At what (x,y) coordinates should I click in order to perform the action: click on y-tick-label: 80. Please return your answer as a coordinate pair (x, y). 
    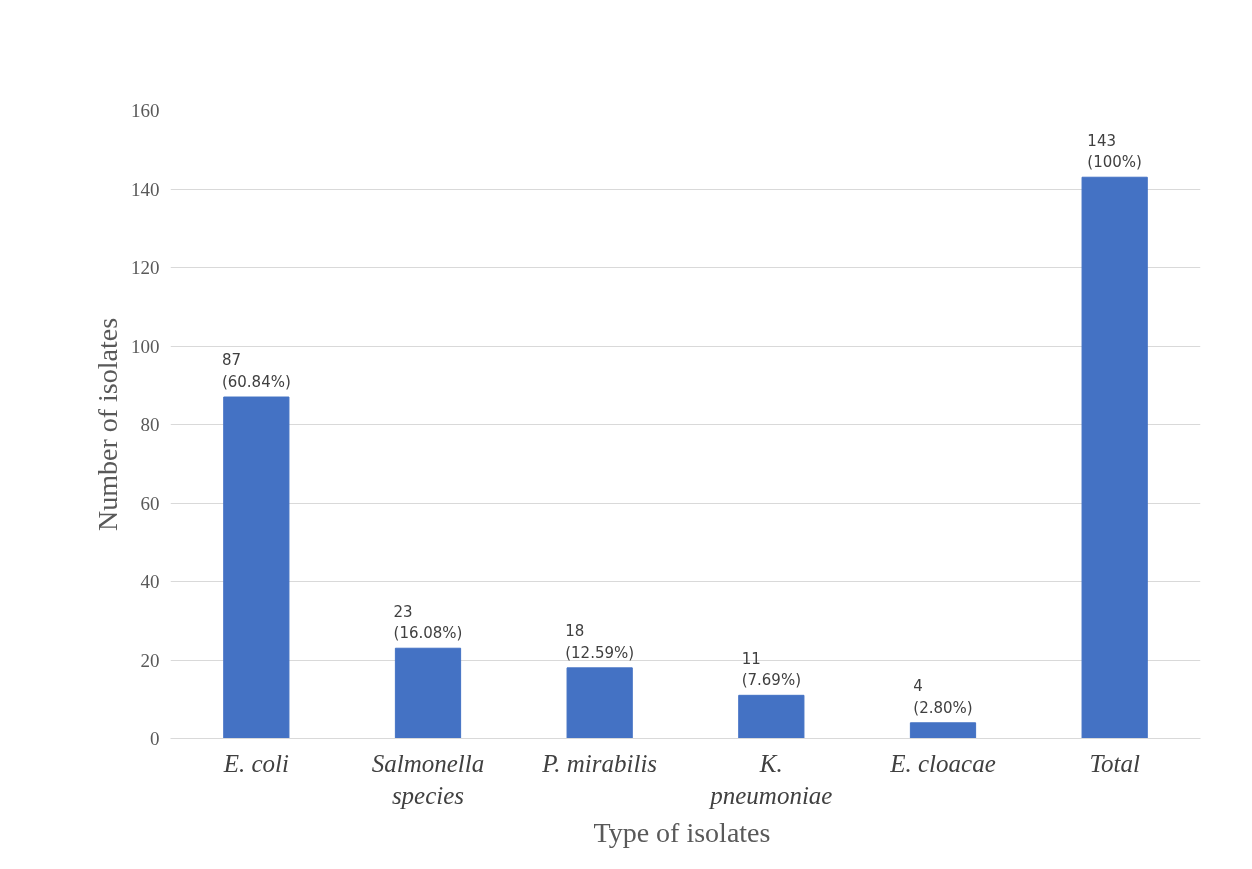
    Looking at the image, I should click on (150, 424).